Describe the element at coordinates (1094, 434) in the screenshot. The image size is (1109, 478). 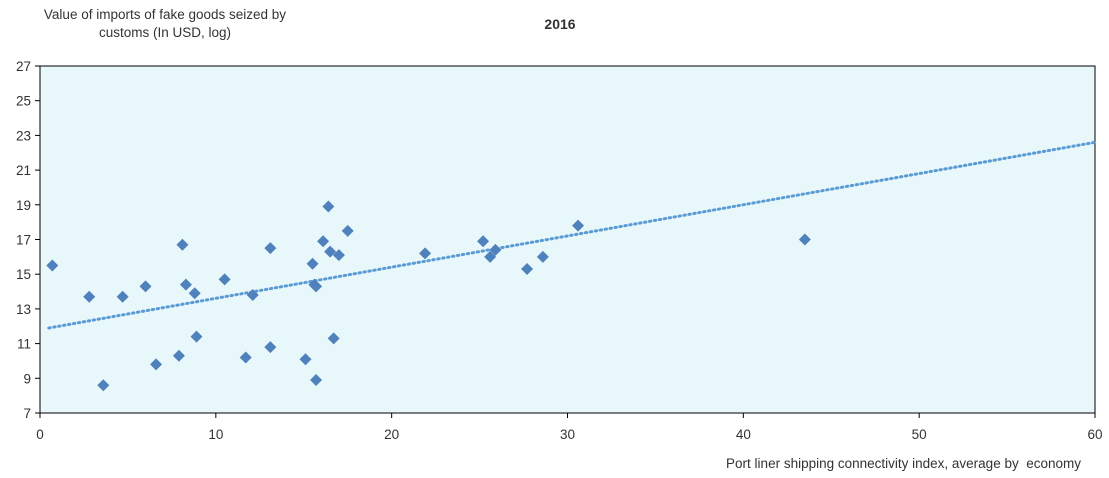
I see `x-tick-label: 60` at that location.